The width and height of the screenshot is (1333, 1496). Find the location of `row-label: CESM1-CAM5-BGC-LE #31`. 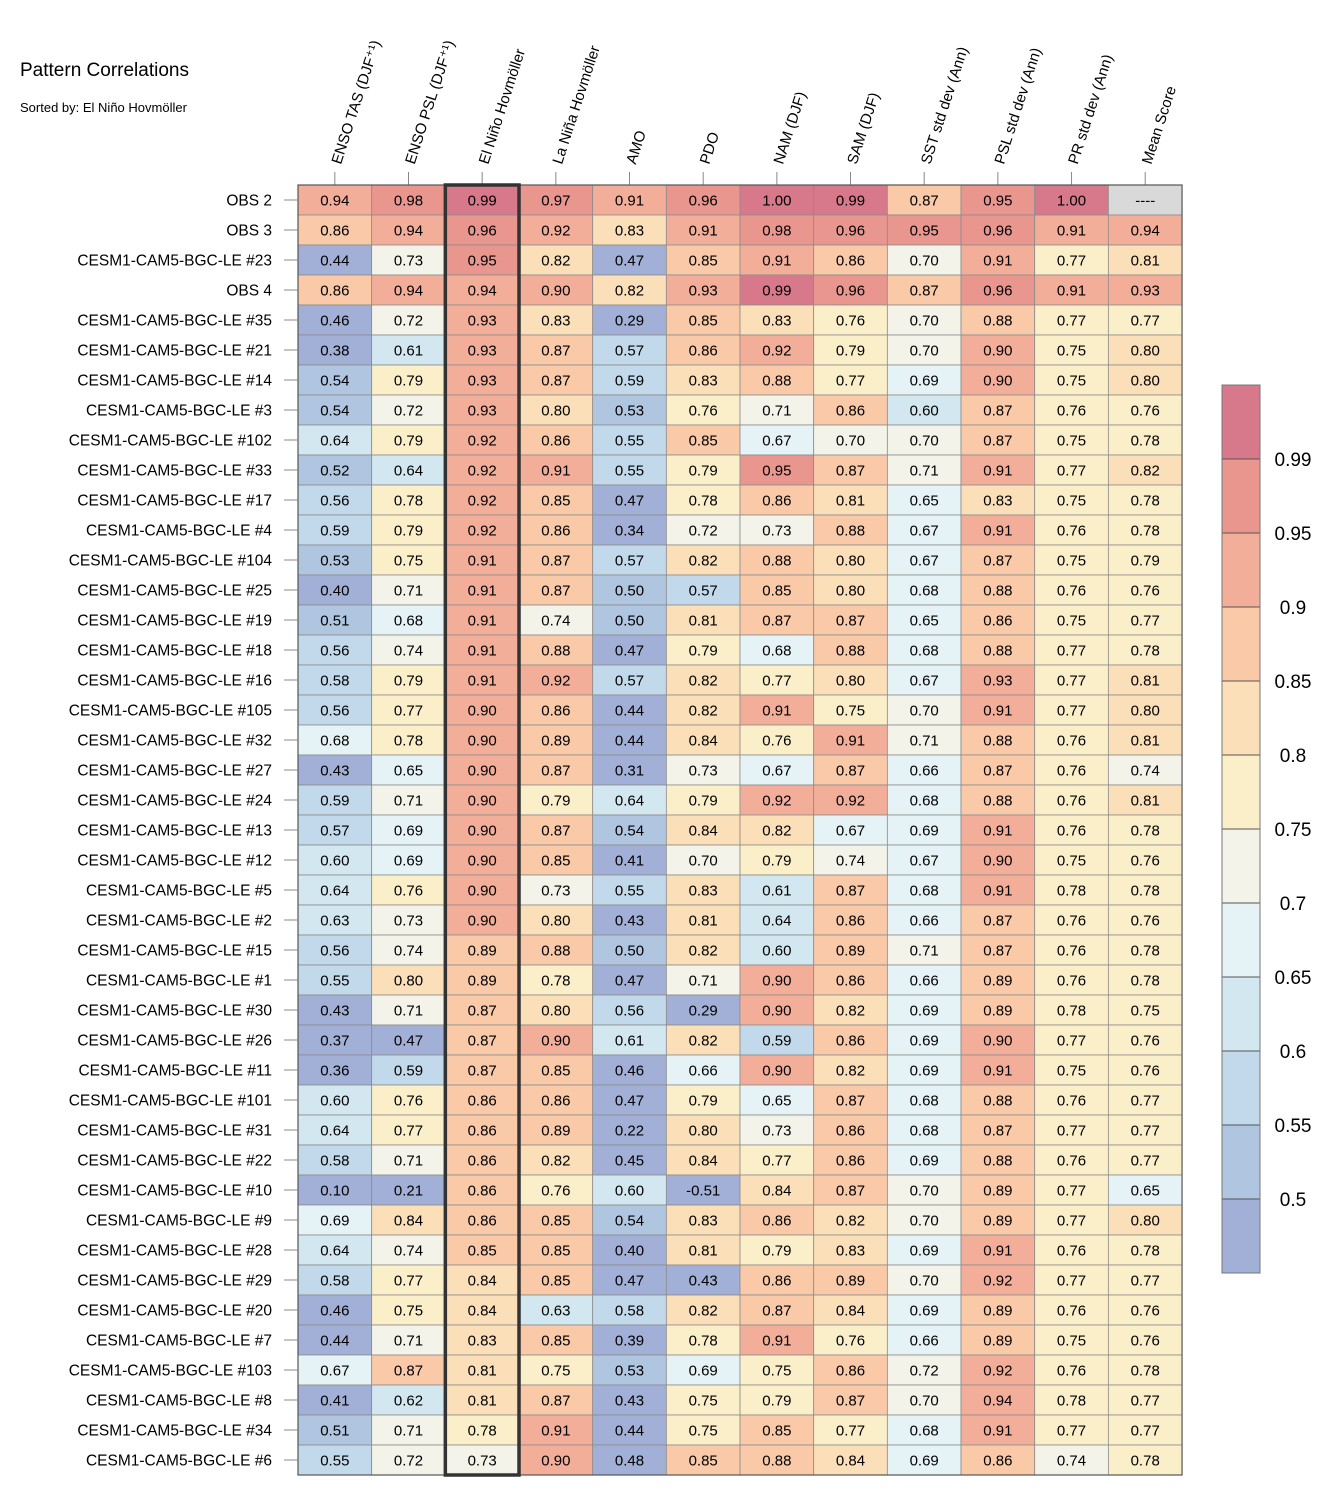

row-label: CESM1-CAM5-BGC-LE #31 is located at coordinates (174, 1131).